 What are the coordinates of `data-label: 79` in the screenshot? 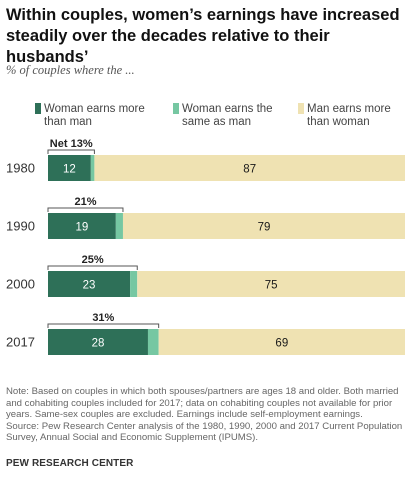 It's located at (264, 228).